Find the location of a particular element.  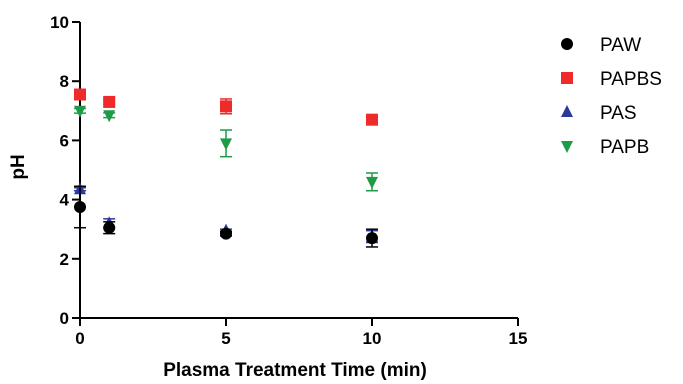

series-paw is located at coordinates (226, 216).